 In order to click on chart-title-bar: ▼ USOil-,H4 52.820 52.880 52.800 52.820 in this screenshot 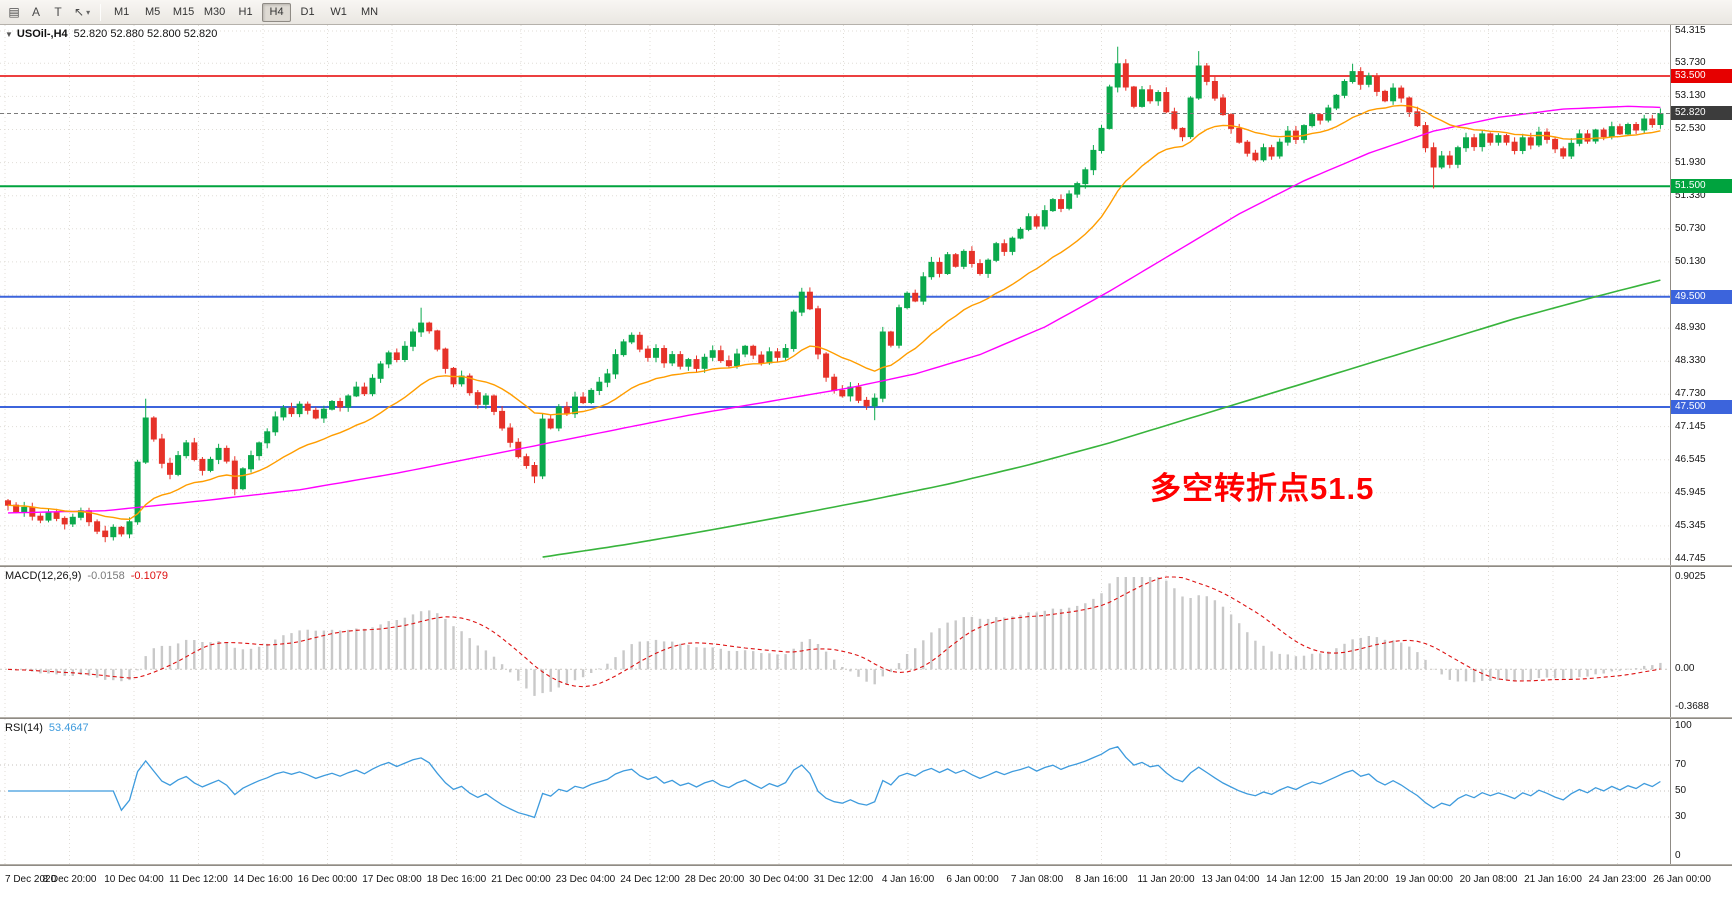, I will do `click(111, 34)`.